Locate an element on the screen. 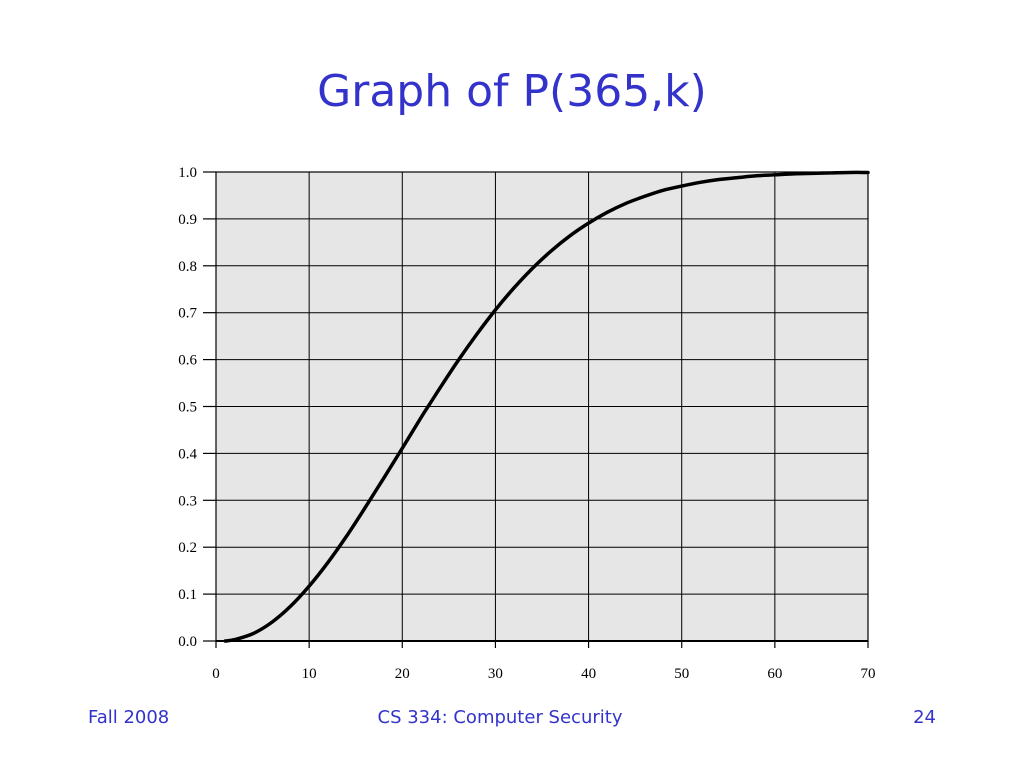 This screenshot has height=768, width=1024. y-tick-label: 0.7 is located at coordinates (187, 314).